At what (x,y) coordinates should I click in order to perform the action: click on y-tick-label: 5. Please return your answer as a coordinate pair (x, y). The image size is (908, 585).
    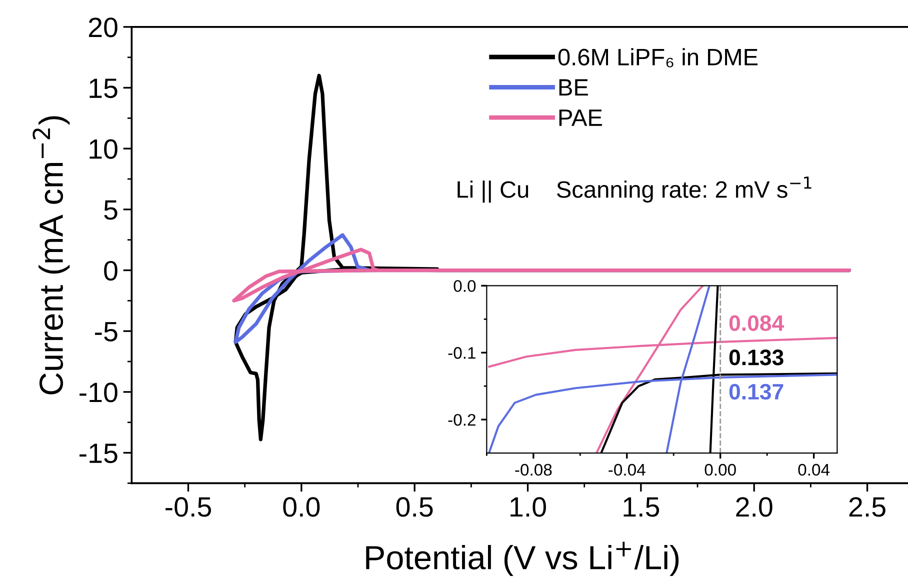
    Looking at the image, I should click on (111, 210).